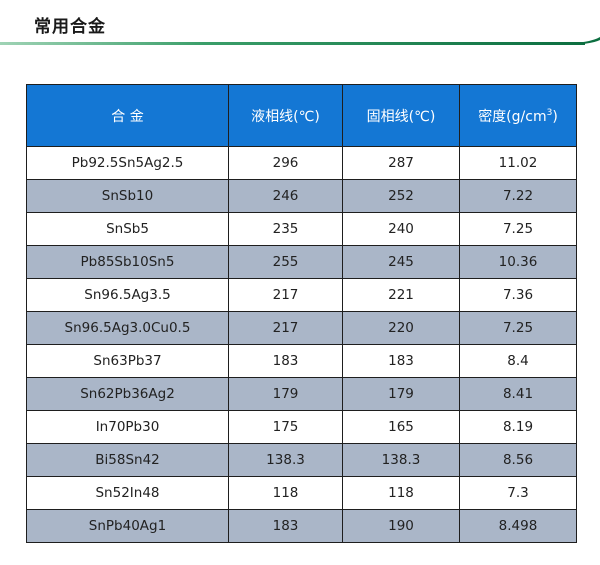  Describe the element at coordinates (127, 526) in the screenshot. I see `cell-alloy: SnPb40Ag1` at that location.